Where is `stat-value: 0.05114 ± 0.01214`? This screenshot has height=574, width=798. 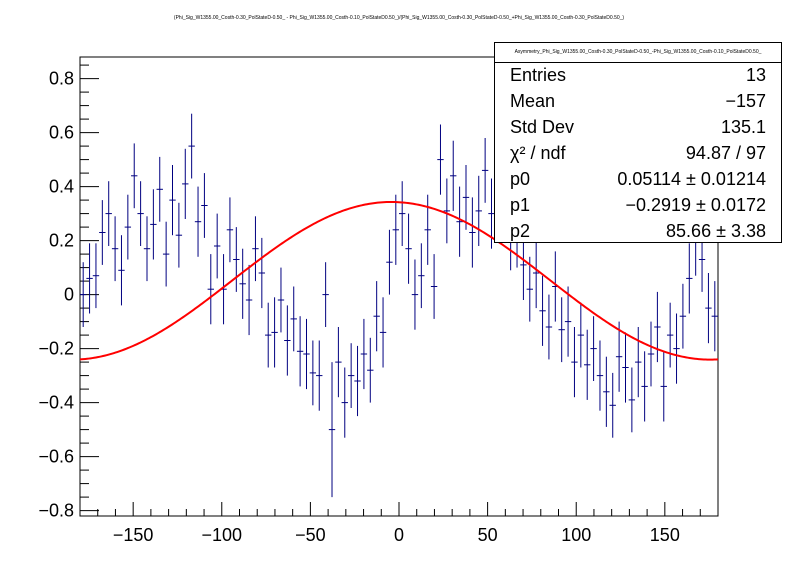
stat-value: 0.05114 ± 0.01214 is located at coordinates (691, 179).